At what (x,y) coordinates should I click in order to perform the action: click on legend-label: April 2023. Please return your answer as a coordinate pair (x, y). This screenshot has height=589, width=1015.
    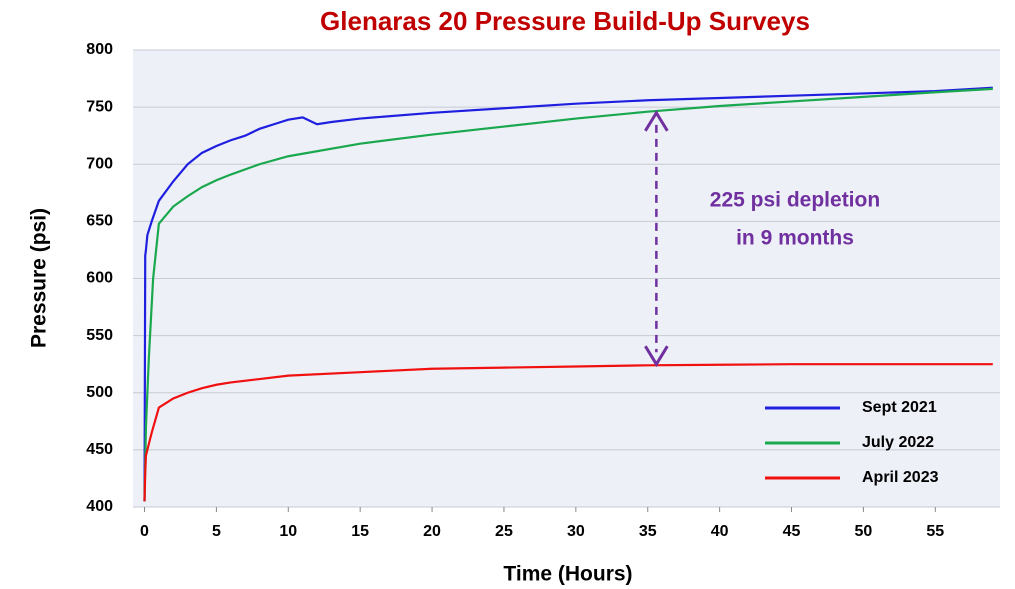
    Looking at the image, I should click on (900, 477).